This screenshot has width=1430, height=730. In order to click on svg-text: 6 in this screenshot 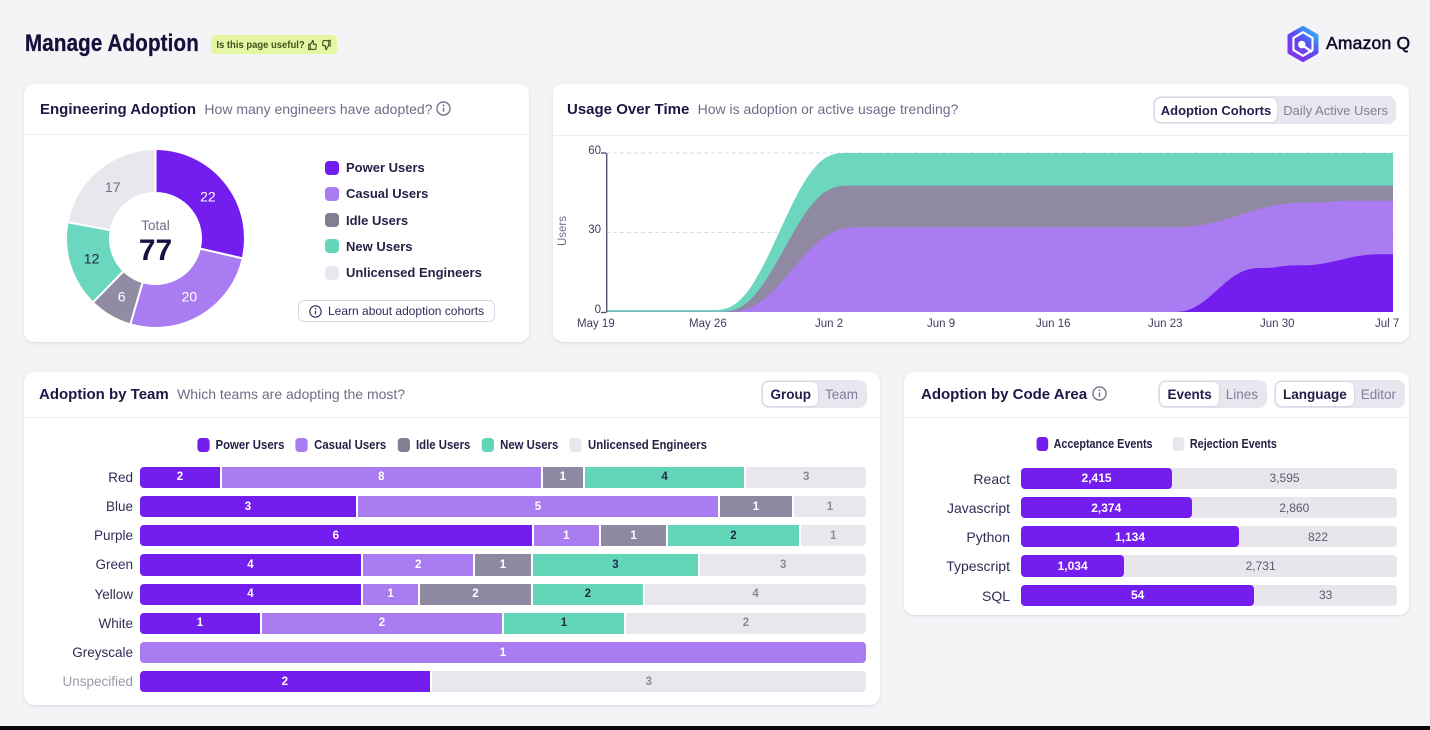, I will do `click(122, 296)`.